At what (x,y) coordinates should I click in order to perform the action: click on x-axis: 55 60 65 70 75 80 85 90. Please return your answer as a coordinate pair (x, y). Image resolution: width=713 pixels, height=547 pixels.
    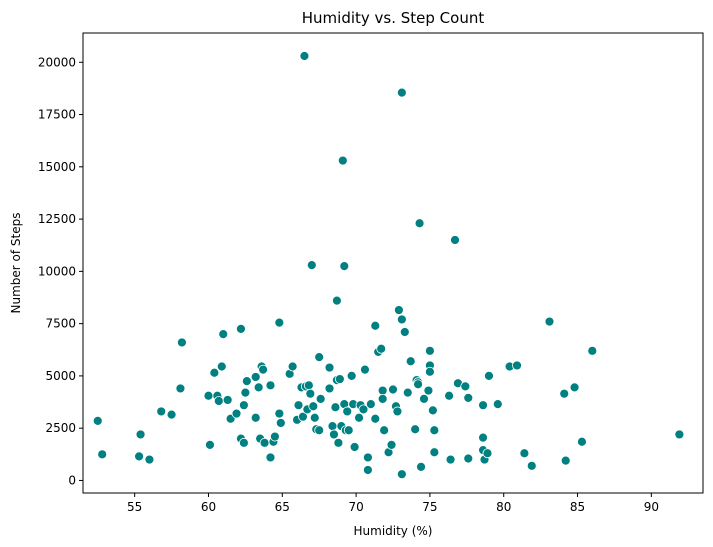
    Looking at the image, I should click on (393, 503).